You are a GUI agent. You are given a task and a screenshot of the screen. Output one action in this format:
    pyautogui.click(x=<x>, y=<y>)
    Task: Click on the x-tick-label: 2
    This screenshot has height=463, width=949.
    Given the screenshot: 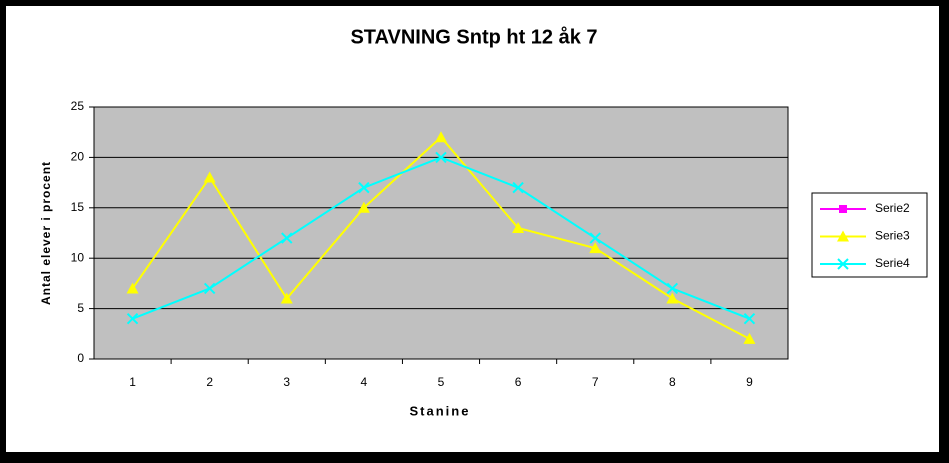 What is the action you would take?
    pyautogui.click(x=209, y=382)
    